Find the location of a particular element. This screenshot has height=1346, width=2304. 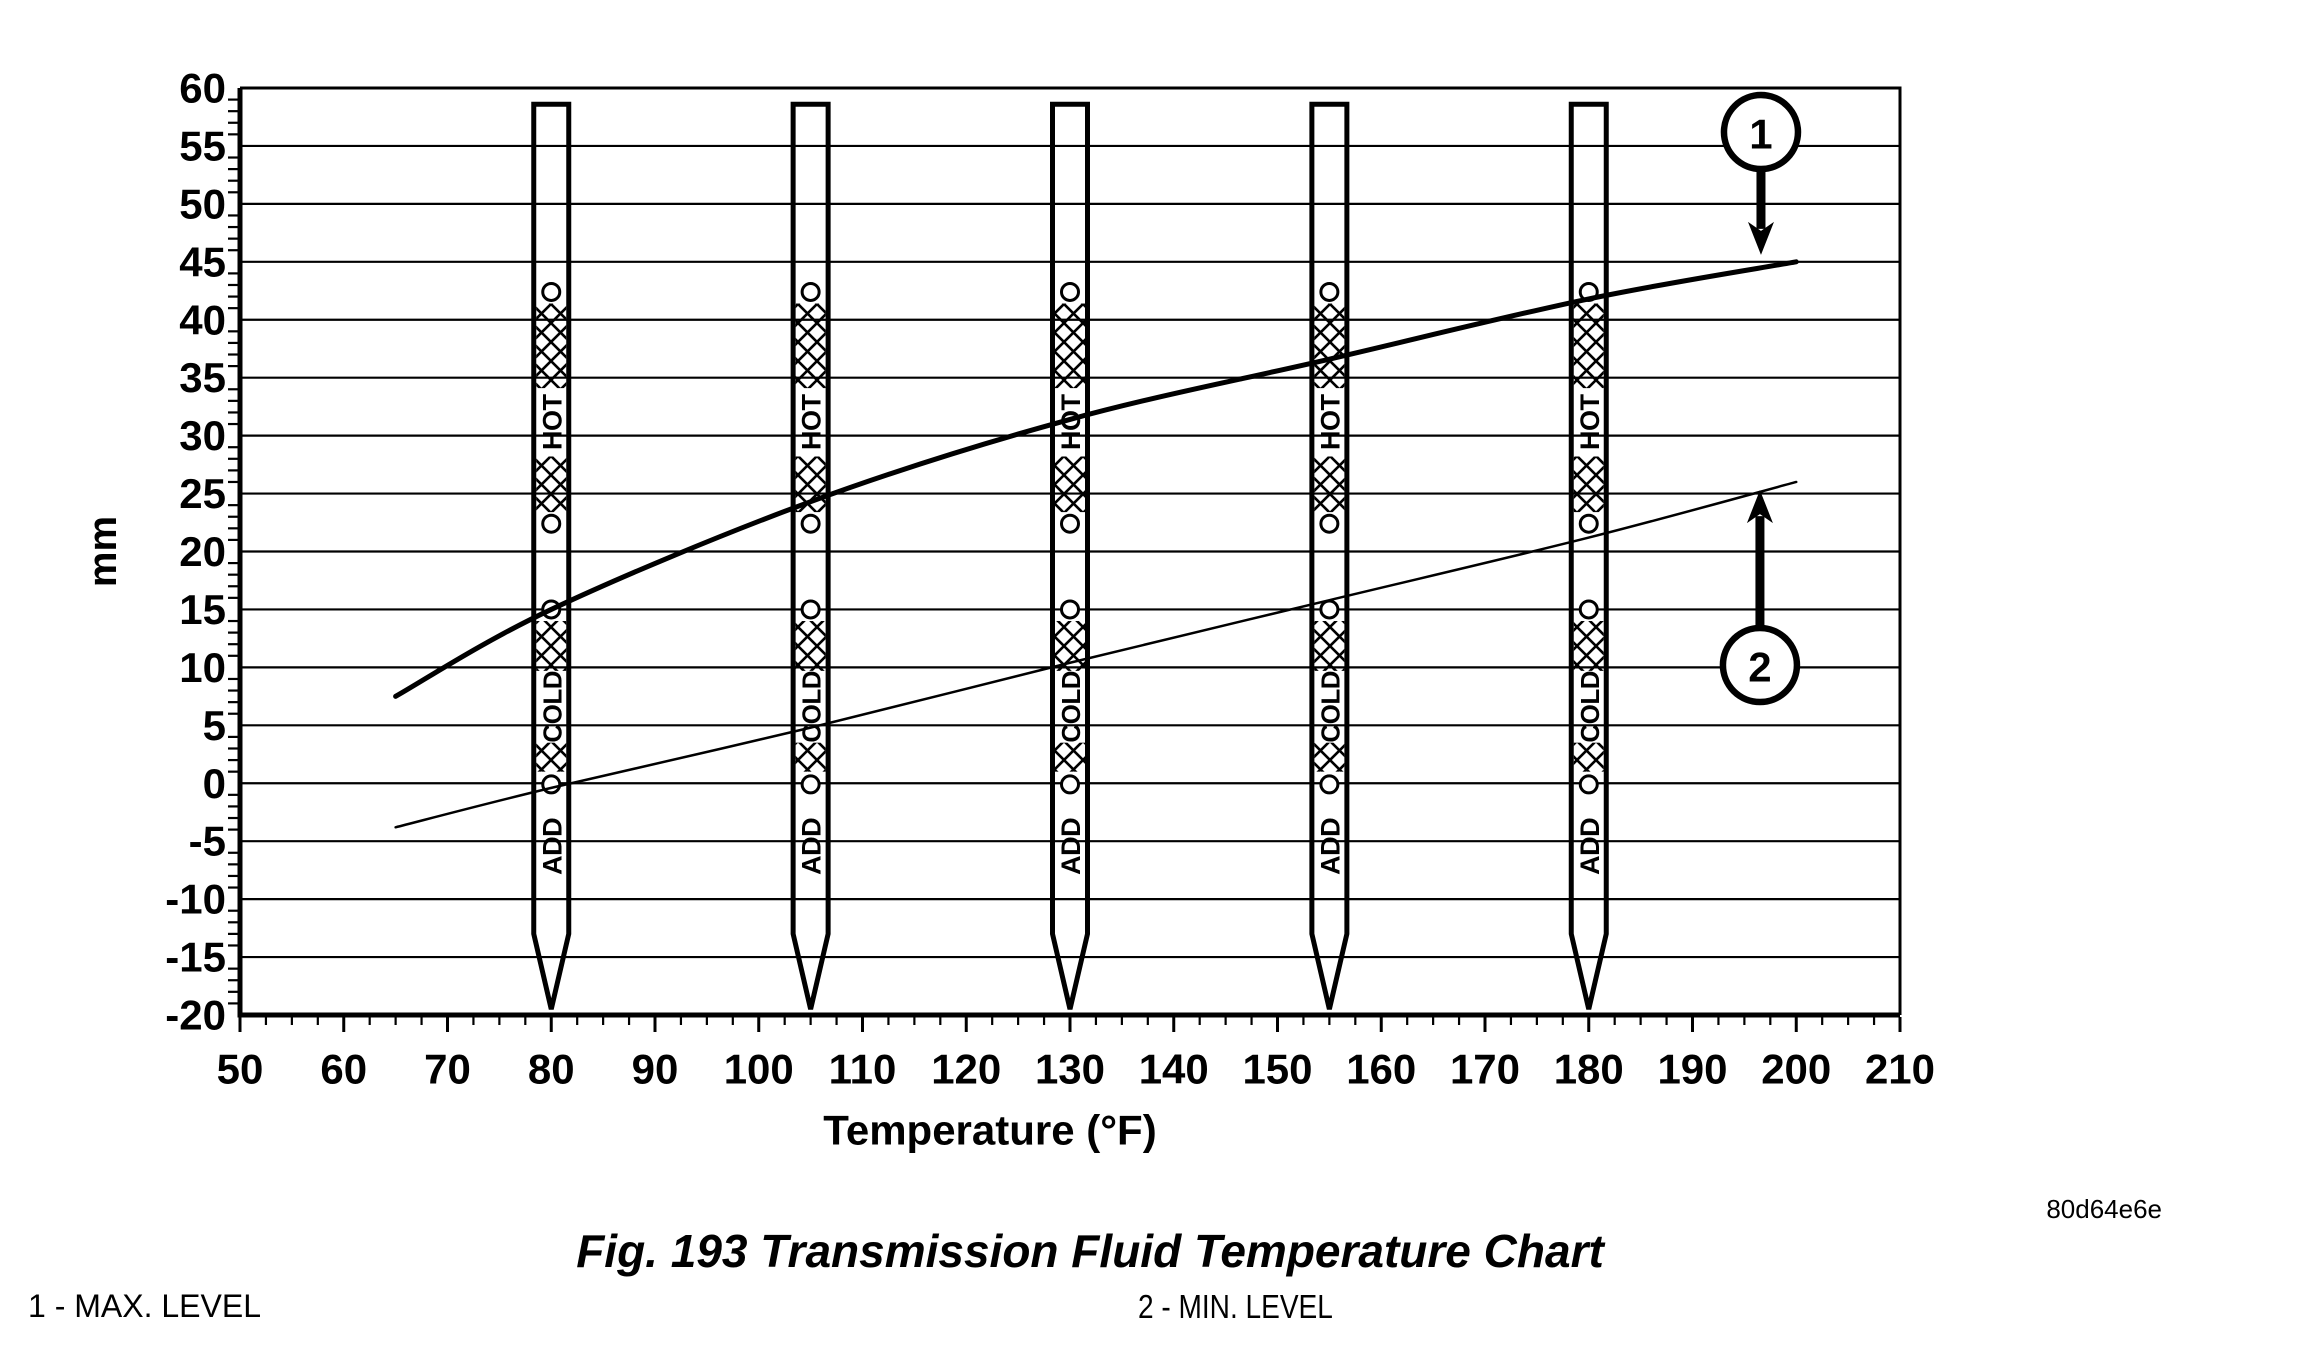

y-tick-label-40: 40 is located at coordinates (202, 319).